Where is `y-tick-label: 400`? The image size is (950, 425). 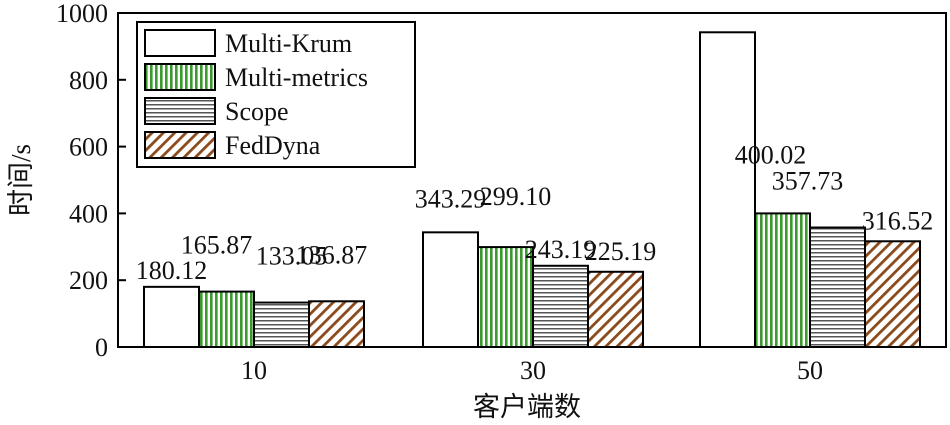
y-tick-label: 400 is located at coordinates (88, 213).